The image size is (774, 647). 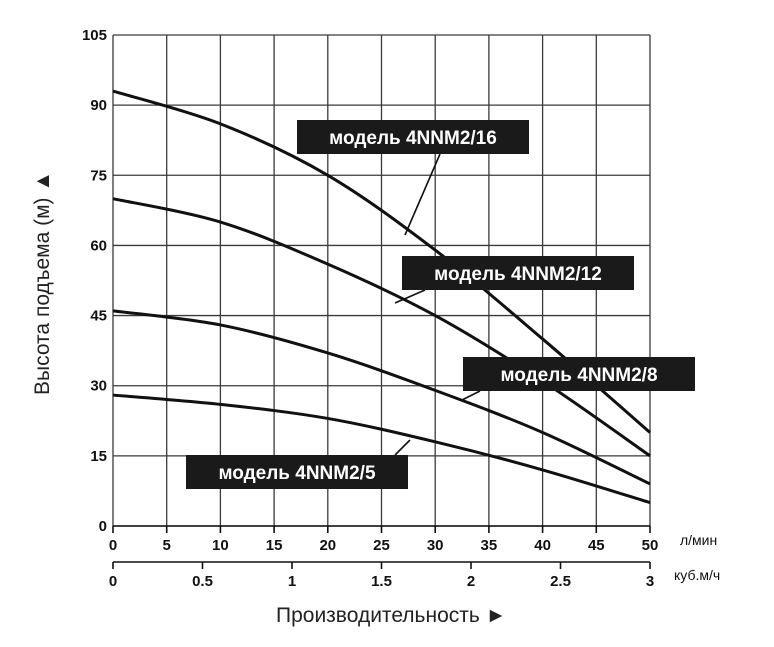 What do you see at coordinates (650, 545) in the screenshot?
I see `x-tick-50: 50` at bounding box center [650, 545].